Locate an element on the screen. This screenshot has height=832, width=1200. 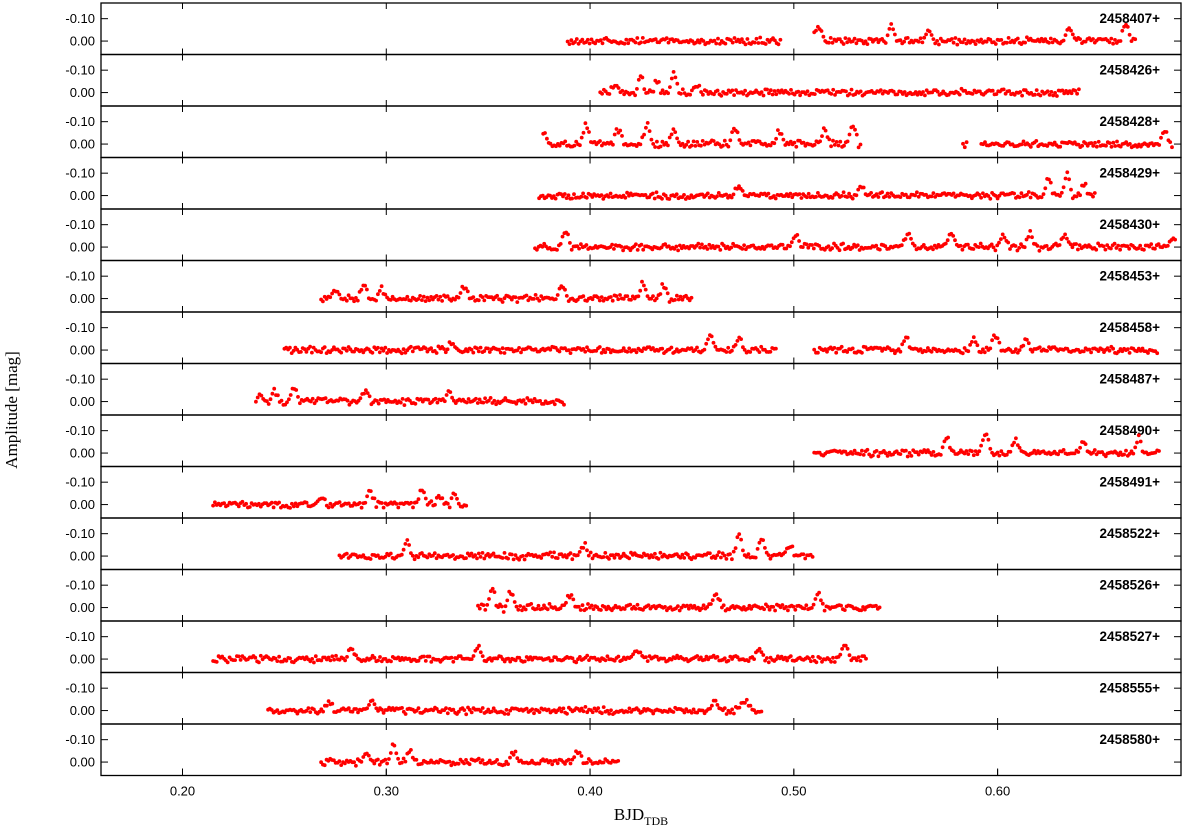
panel-date-label: 2458487+ is located at coordinates (1130, 379).